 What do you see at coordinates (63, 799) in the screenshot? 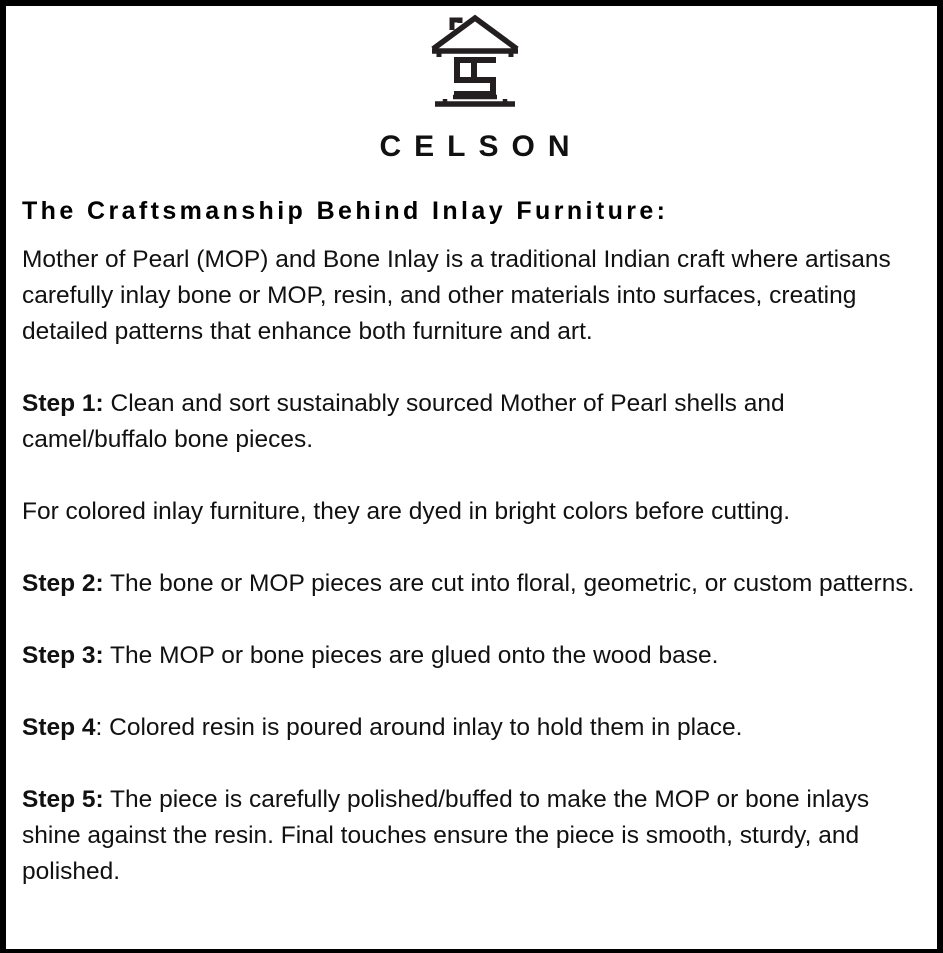
I see `paragraph-lead: Step 5:` at bounding box center [63, 799].